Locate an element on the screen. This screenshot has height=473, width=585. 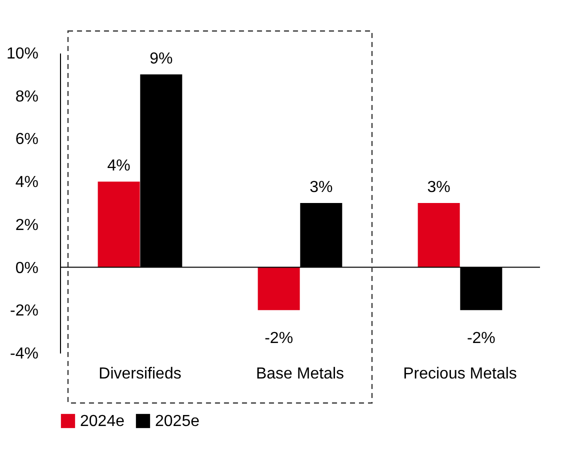
x-tick-label: Base Metals is located at coordinates (300, 374).